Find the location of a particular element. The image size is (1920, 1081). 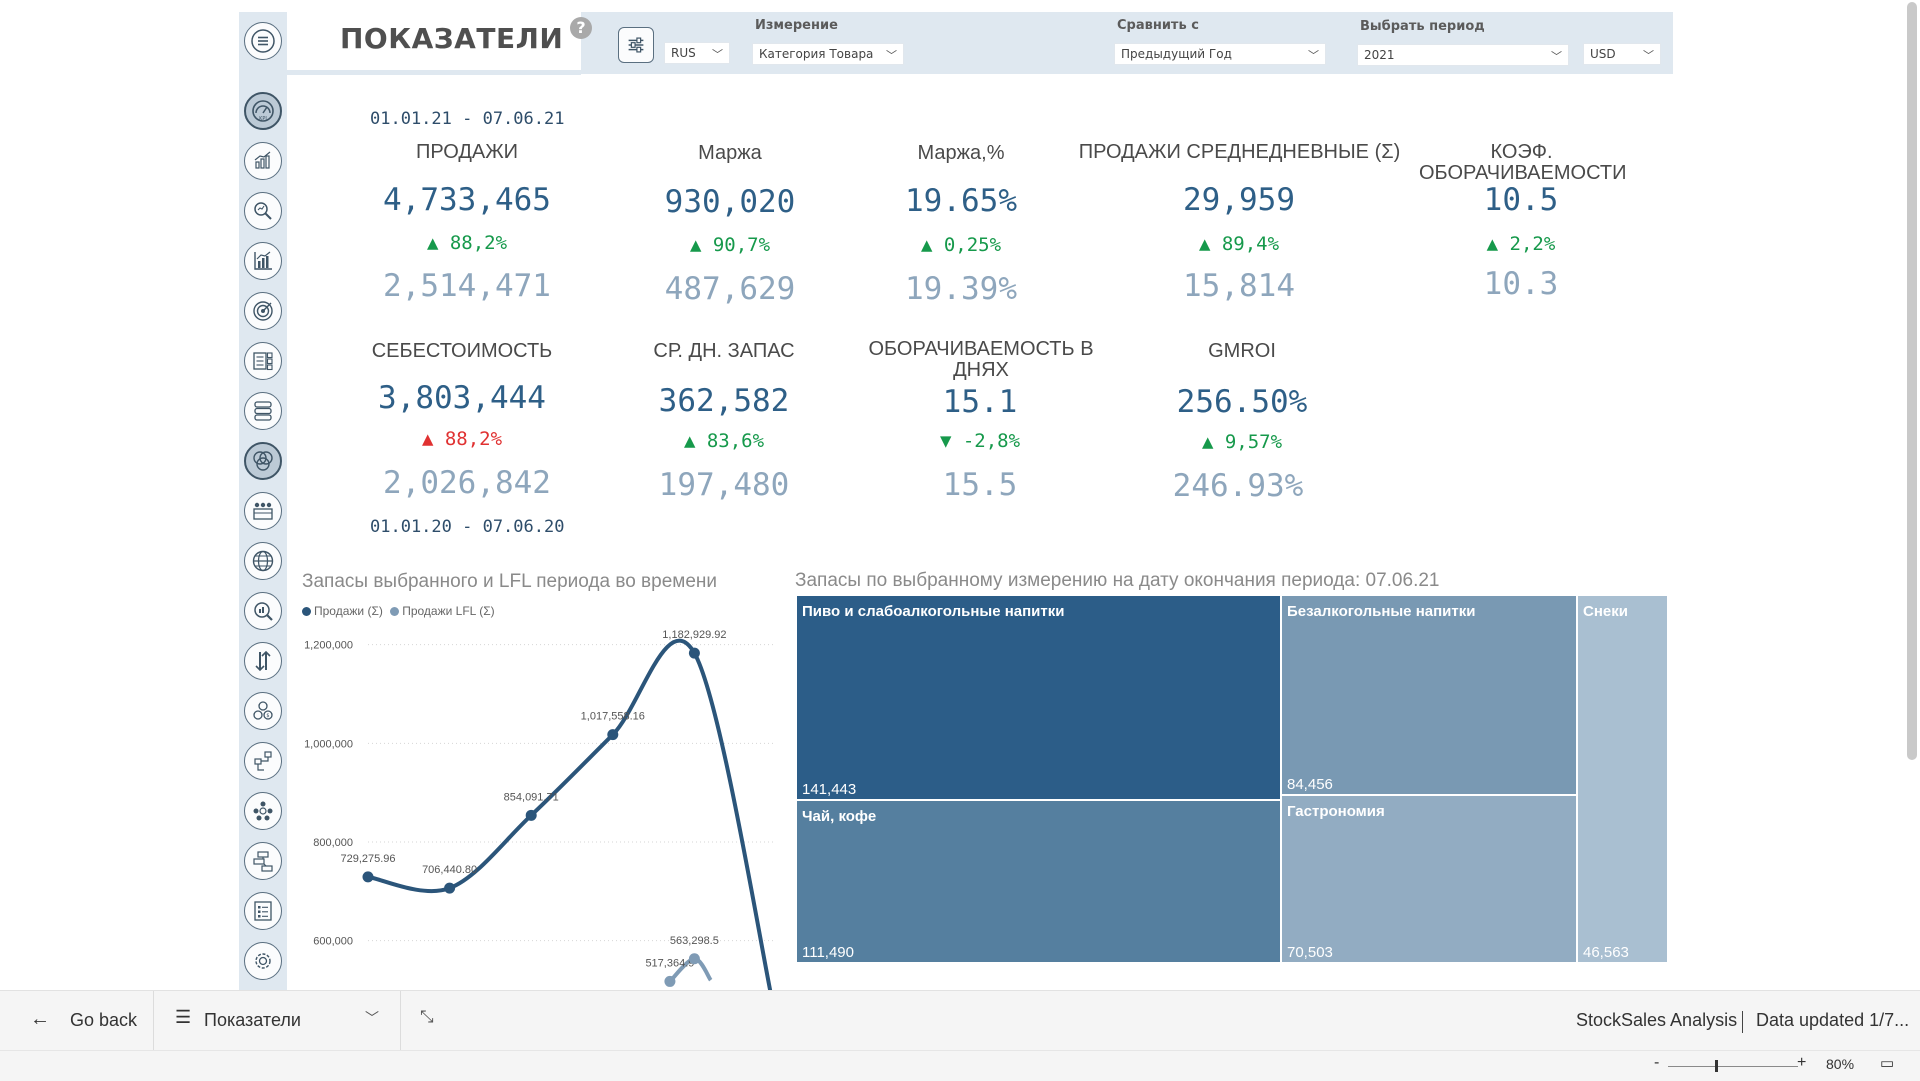

kpi-margin-value: 930,020 is located at coordinates (730, 202).